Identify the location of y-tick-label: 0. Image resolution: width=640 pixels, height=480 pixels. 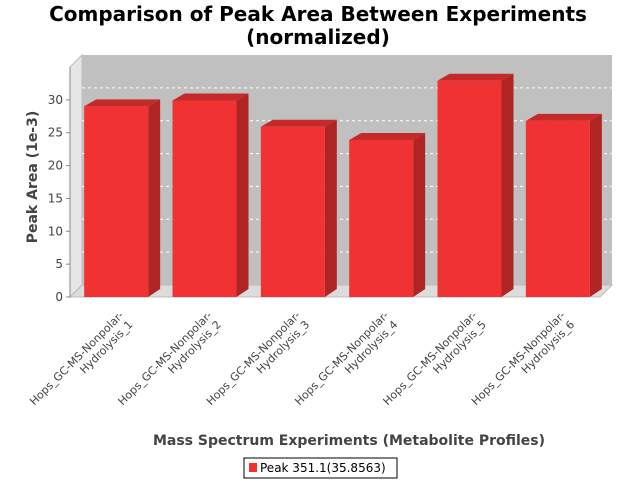
(59, 297).